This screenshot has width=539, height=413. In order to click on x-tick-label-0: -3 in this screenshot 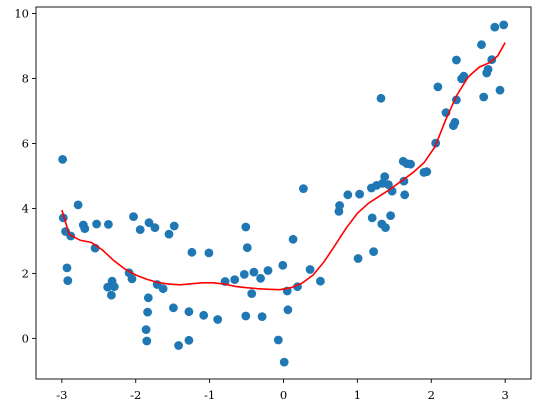, I will do `click(61, 395)`.